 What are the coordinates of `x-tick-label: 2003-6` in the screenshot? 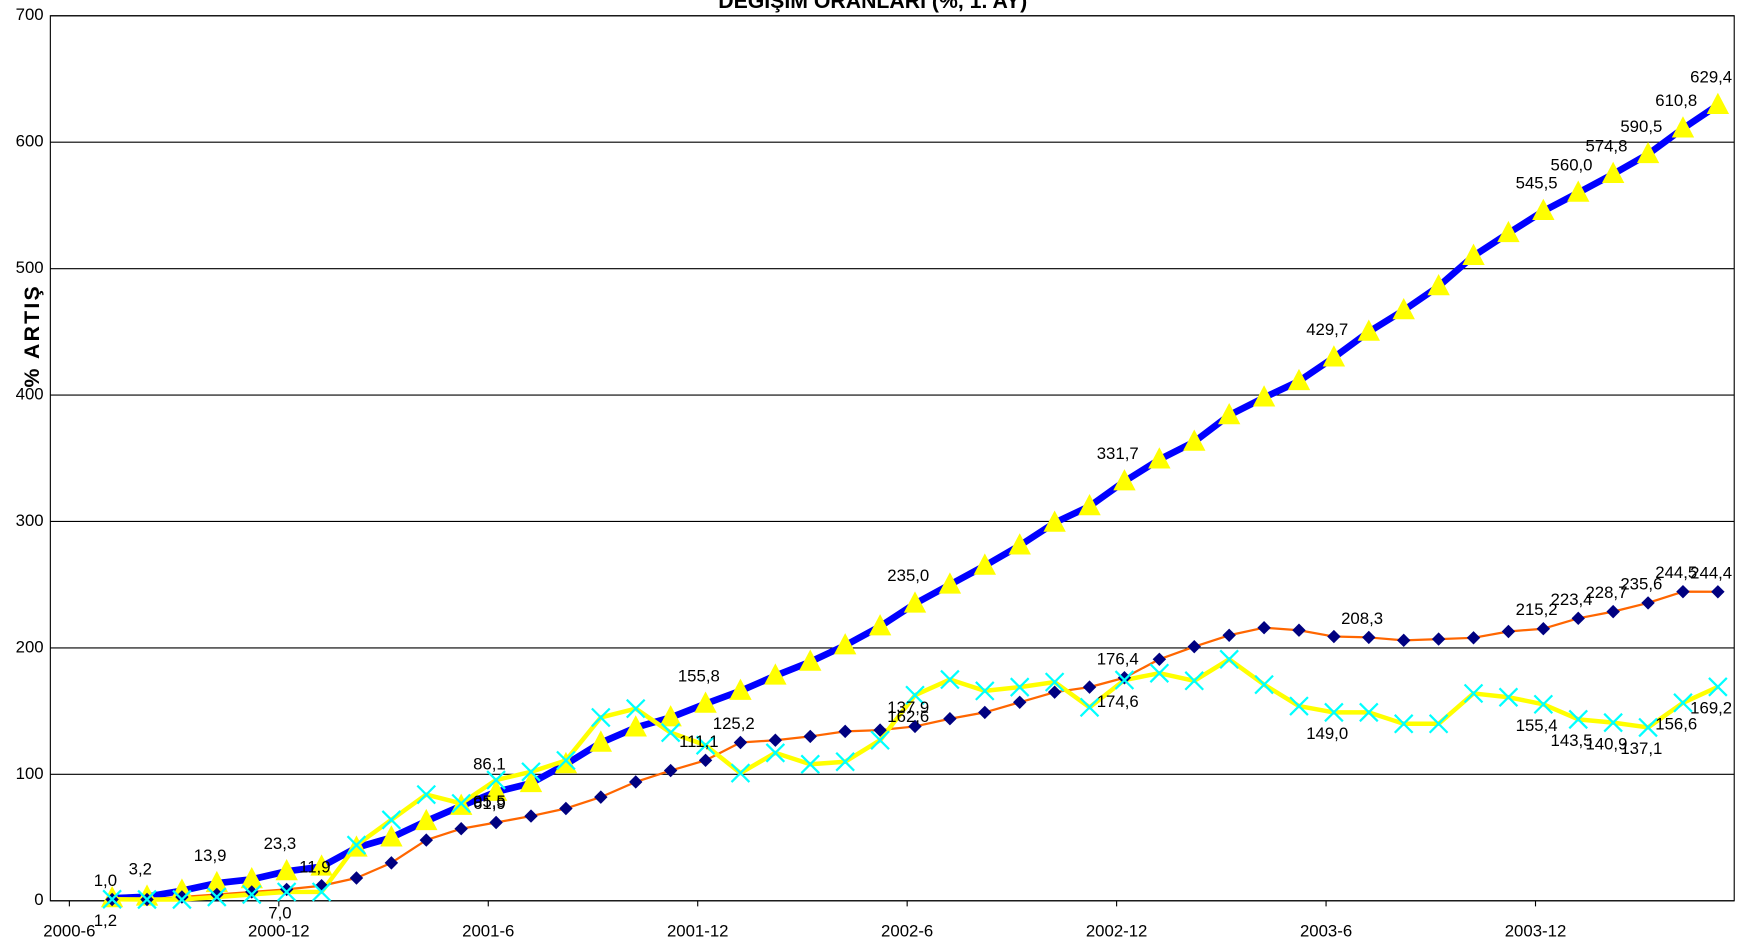 It's located at (1326, 931).